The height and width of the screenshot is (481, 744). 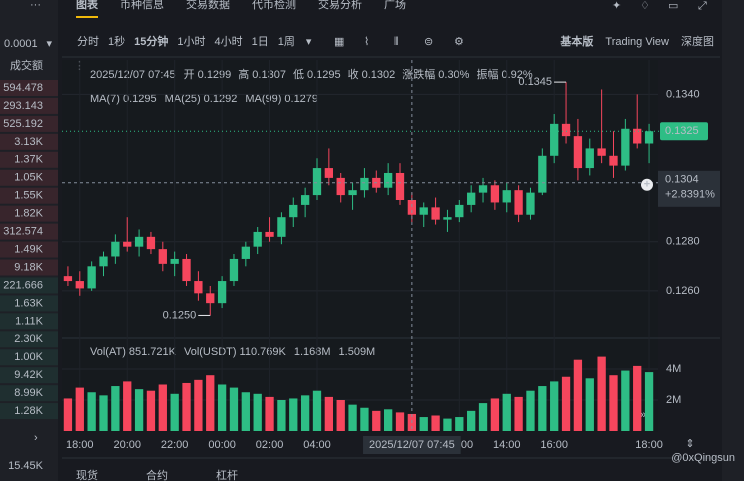 I want to click on x-tick-label: 14:00, so click(x=507, y=445).